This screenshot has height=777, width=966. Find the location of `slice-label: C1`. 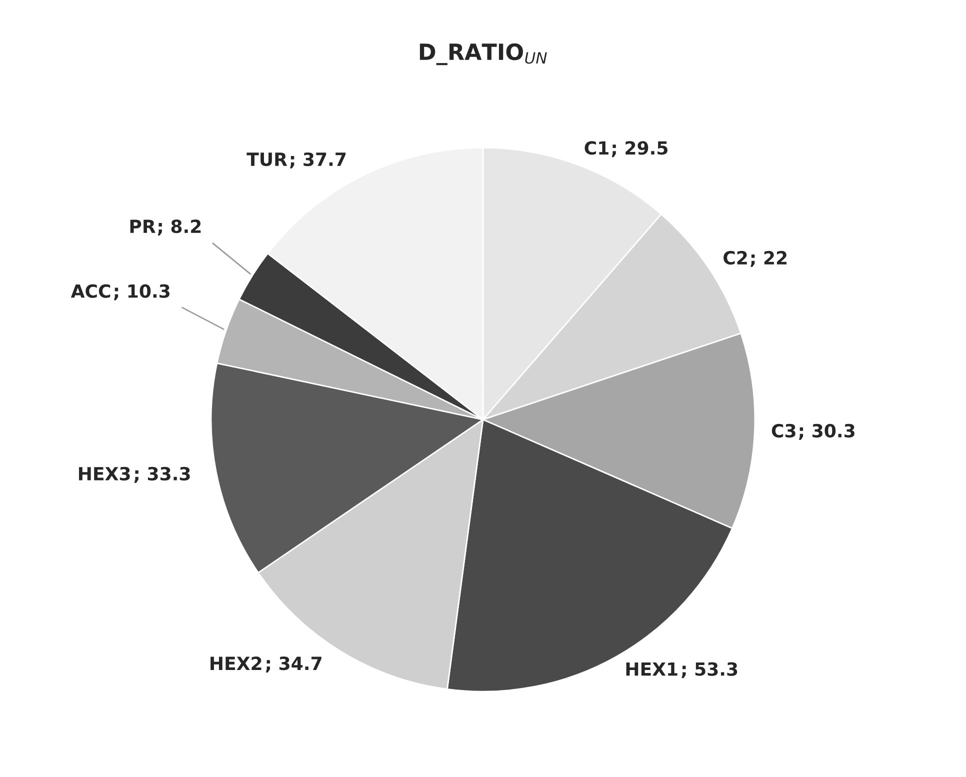

slice-label: C1 is located at coordinates (596, 148).